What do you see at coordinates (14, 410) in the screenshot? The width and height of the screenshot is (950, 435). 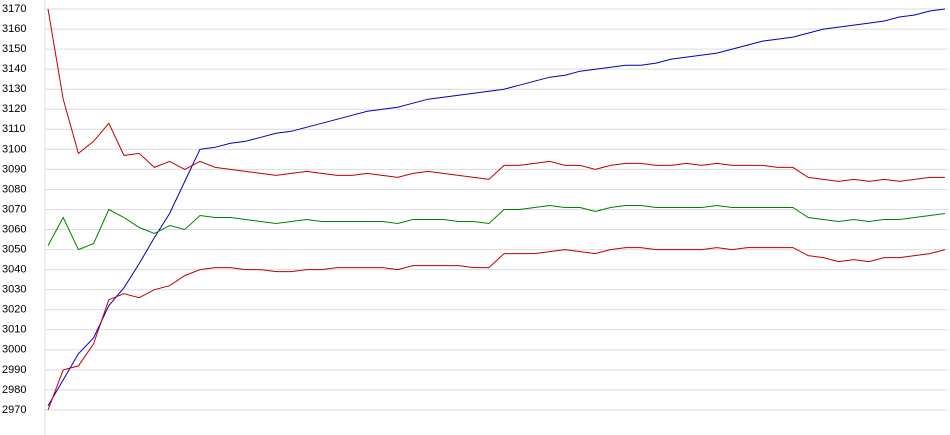 I see `y-tick-label: 2970` at bounding box center [14, 410].